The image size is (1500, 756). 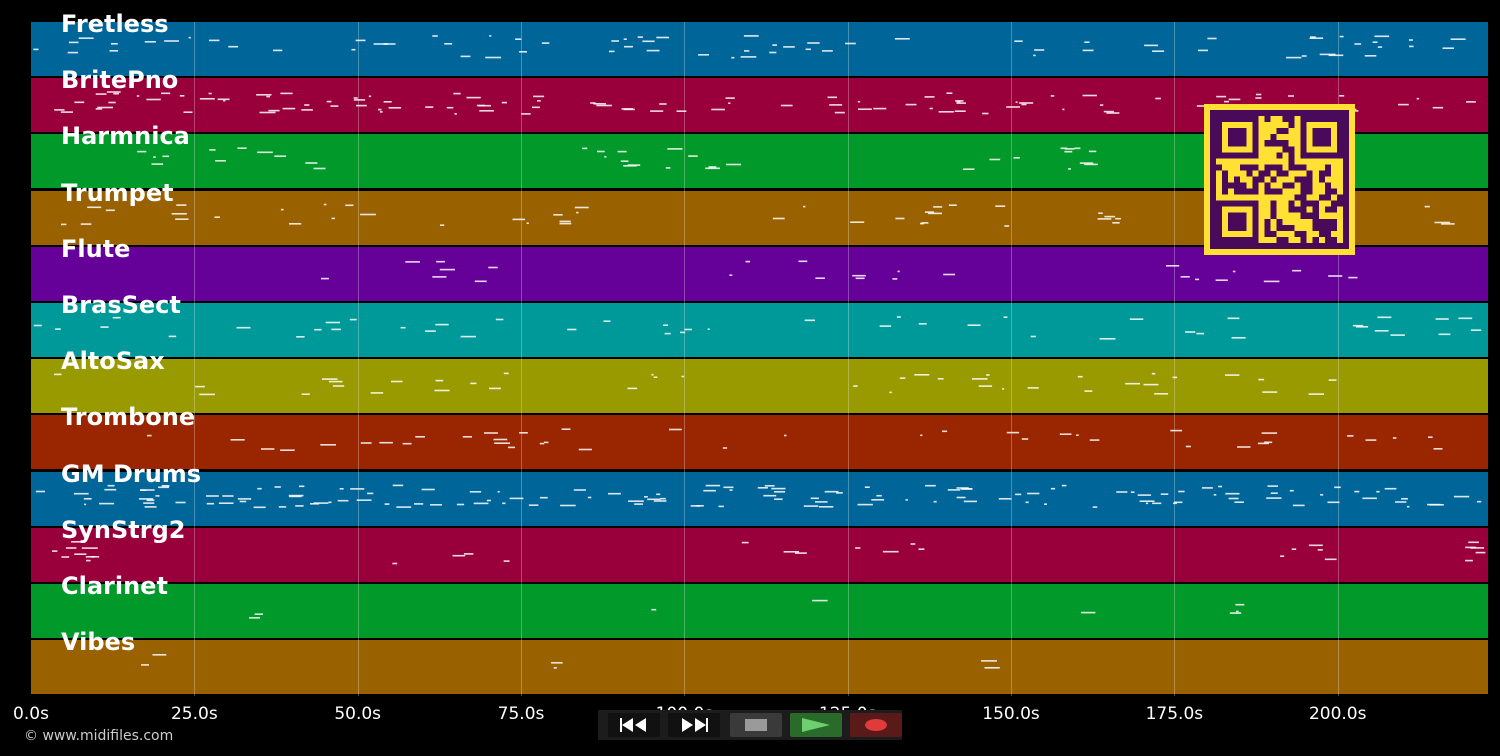 What do you see at coordinates (358, 714) in the screenshot?
I see `time-tick-label: 50.0s` at bounding box center [358, 714].